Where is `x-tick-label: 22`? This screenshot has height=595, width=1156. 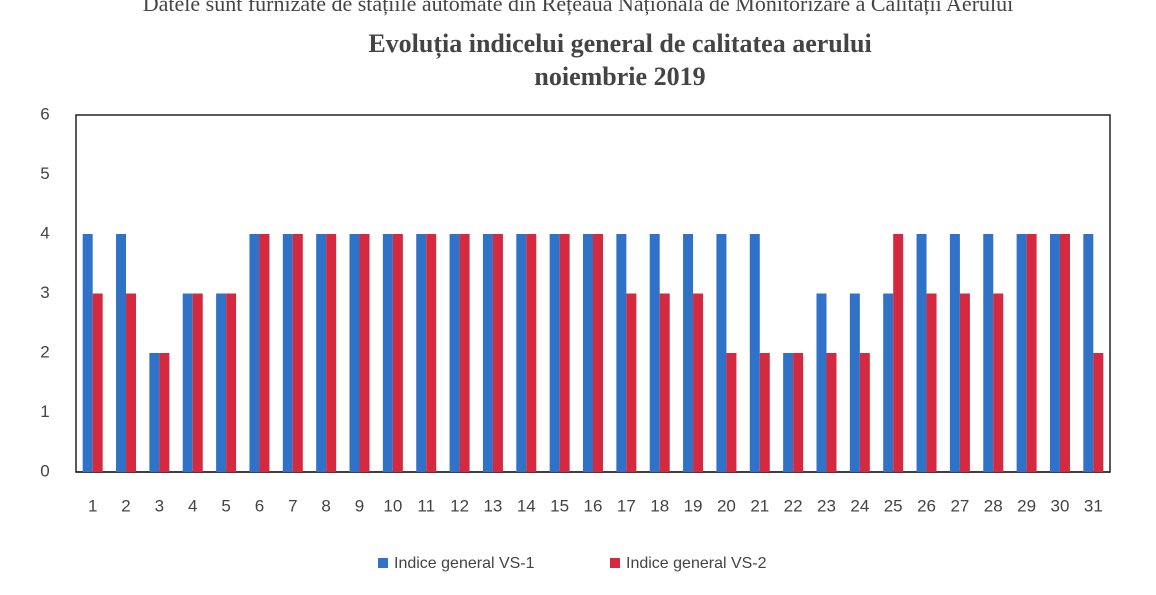 x-tick-label: 22 is located at coordinates (793, 505).